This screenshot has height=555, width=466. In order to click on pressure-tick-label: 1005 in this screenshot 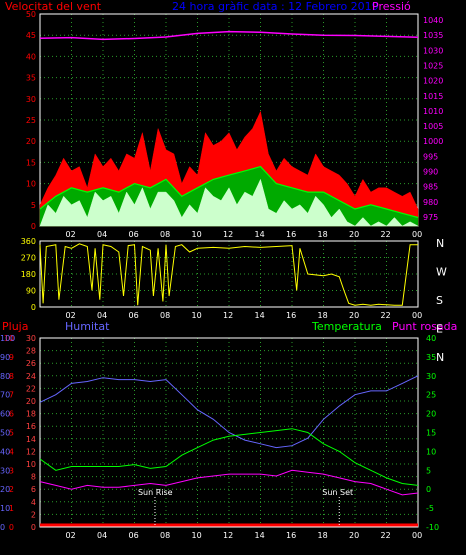, I will do `click(433, 126)`.